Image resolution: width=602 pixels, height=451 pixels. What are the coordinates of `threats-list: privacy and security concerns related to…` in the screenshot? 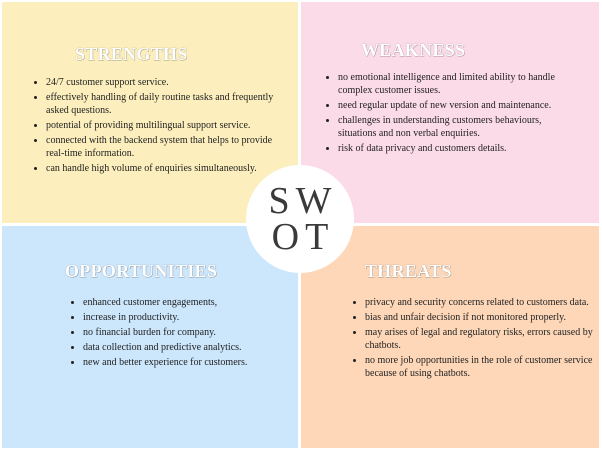 It's located at (473, 339).